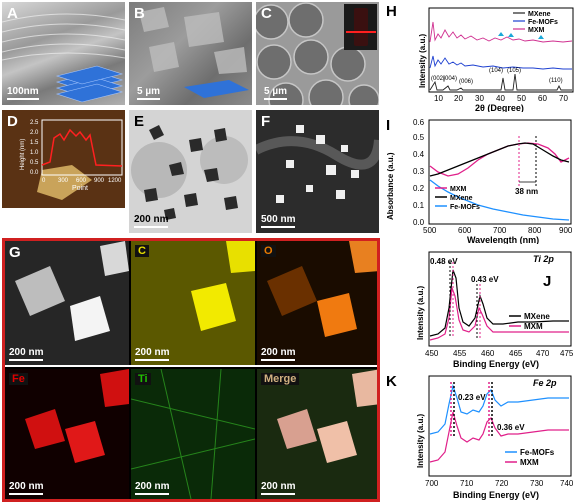  I want to click on j-ann-1: 0.48 eV, so click(444, 261).